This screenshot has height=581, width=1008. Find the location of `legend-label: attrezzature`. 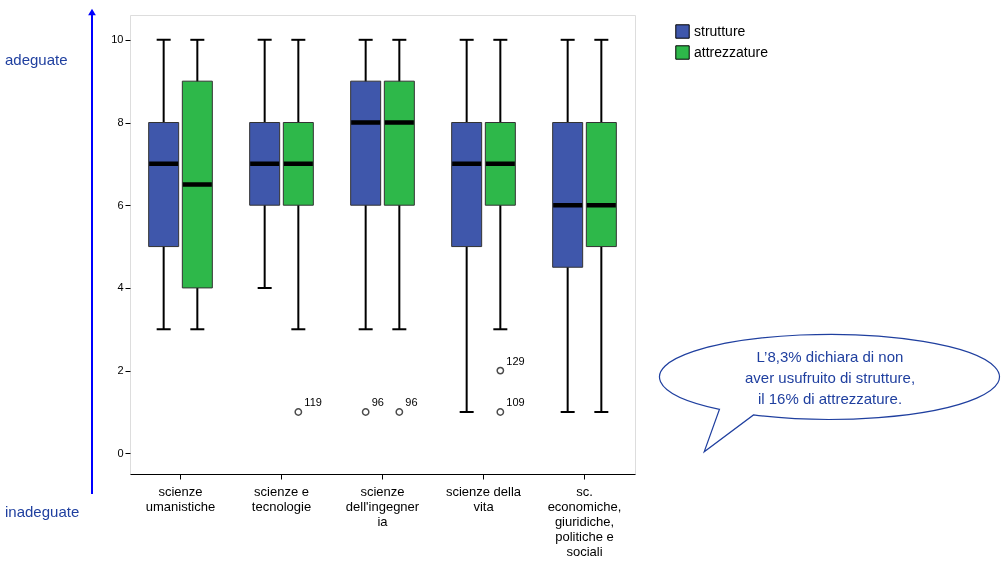

legend-label: attrezzature is located at coordinates (731, 51).